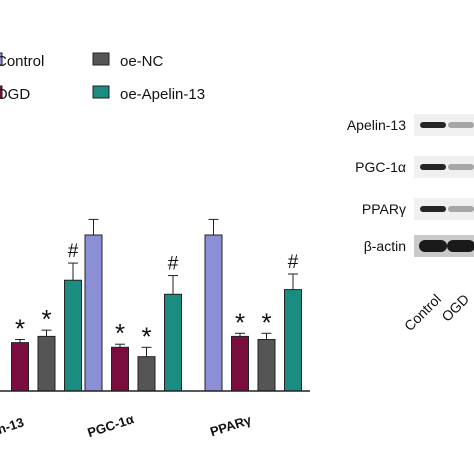 The image size is (474, 474). I want to click on significance-mark-7: *, so click(266, 322).